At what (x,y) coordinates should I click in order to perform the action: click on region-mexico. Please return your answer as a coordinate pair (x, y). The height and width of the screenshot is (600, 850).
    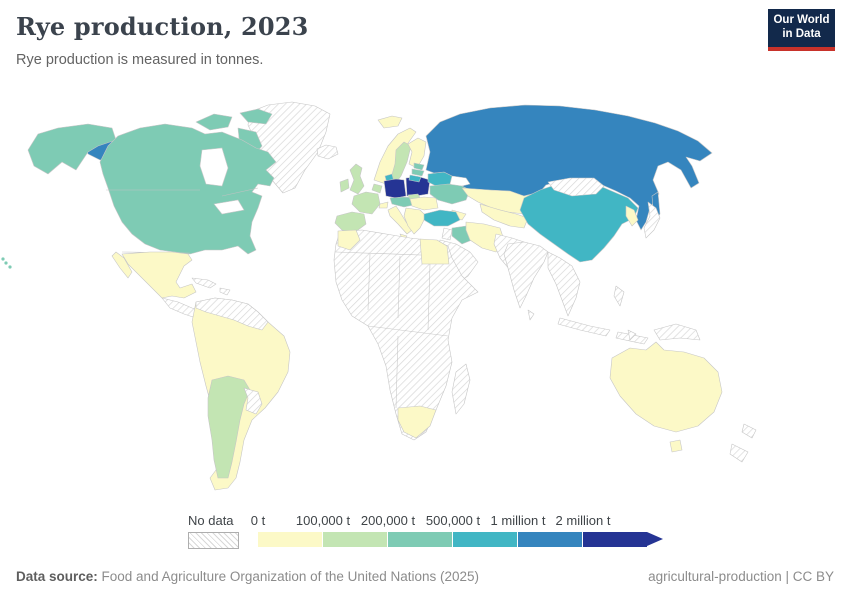
    Looking at the image, I should click on (159, 275).